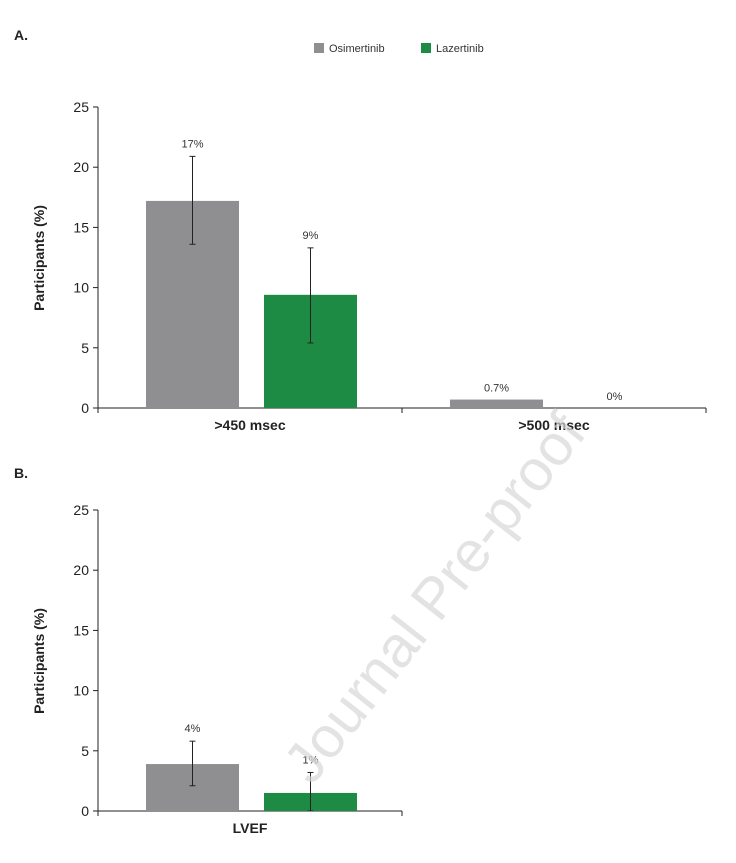 Image resolution: width=736 pixels, height=863 pixels. Describe the element at coordinates (553, 425) in the screenshot. I see `panel-a-category-label: >500 msec` at that location.